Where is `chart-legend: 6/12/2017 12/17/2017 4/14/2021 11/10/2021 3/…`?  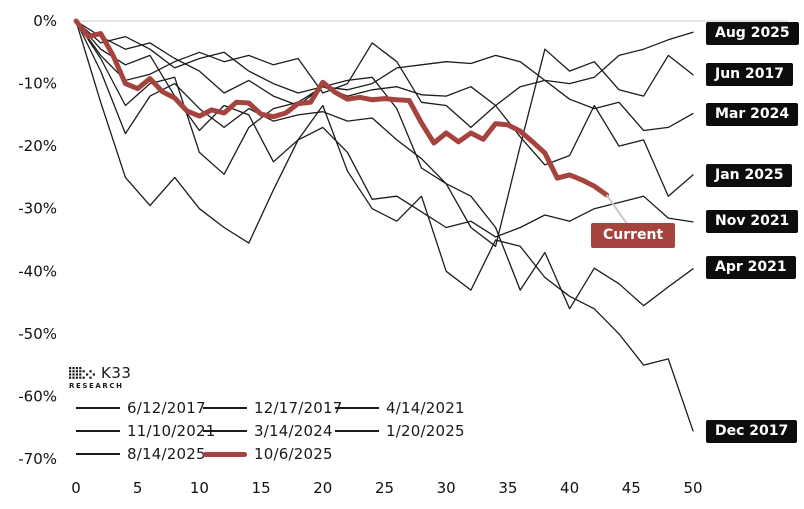
chart-legend: 6/12/2017 12/17/2017 4/14/2021 11/10/2021 3/… is located at coordinates (280, 431).